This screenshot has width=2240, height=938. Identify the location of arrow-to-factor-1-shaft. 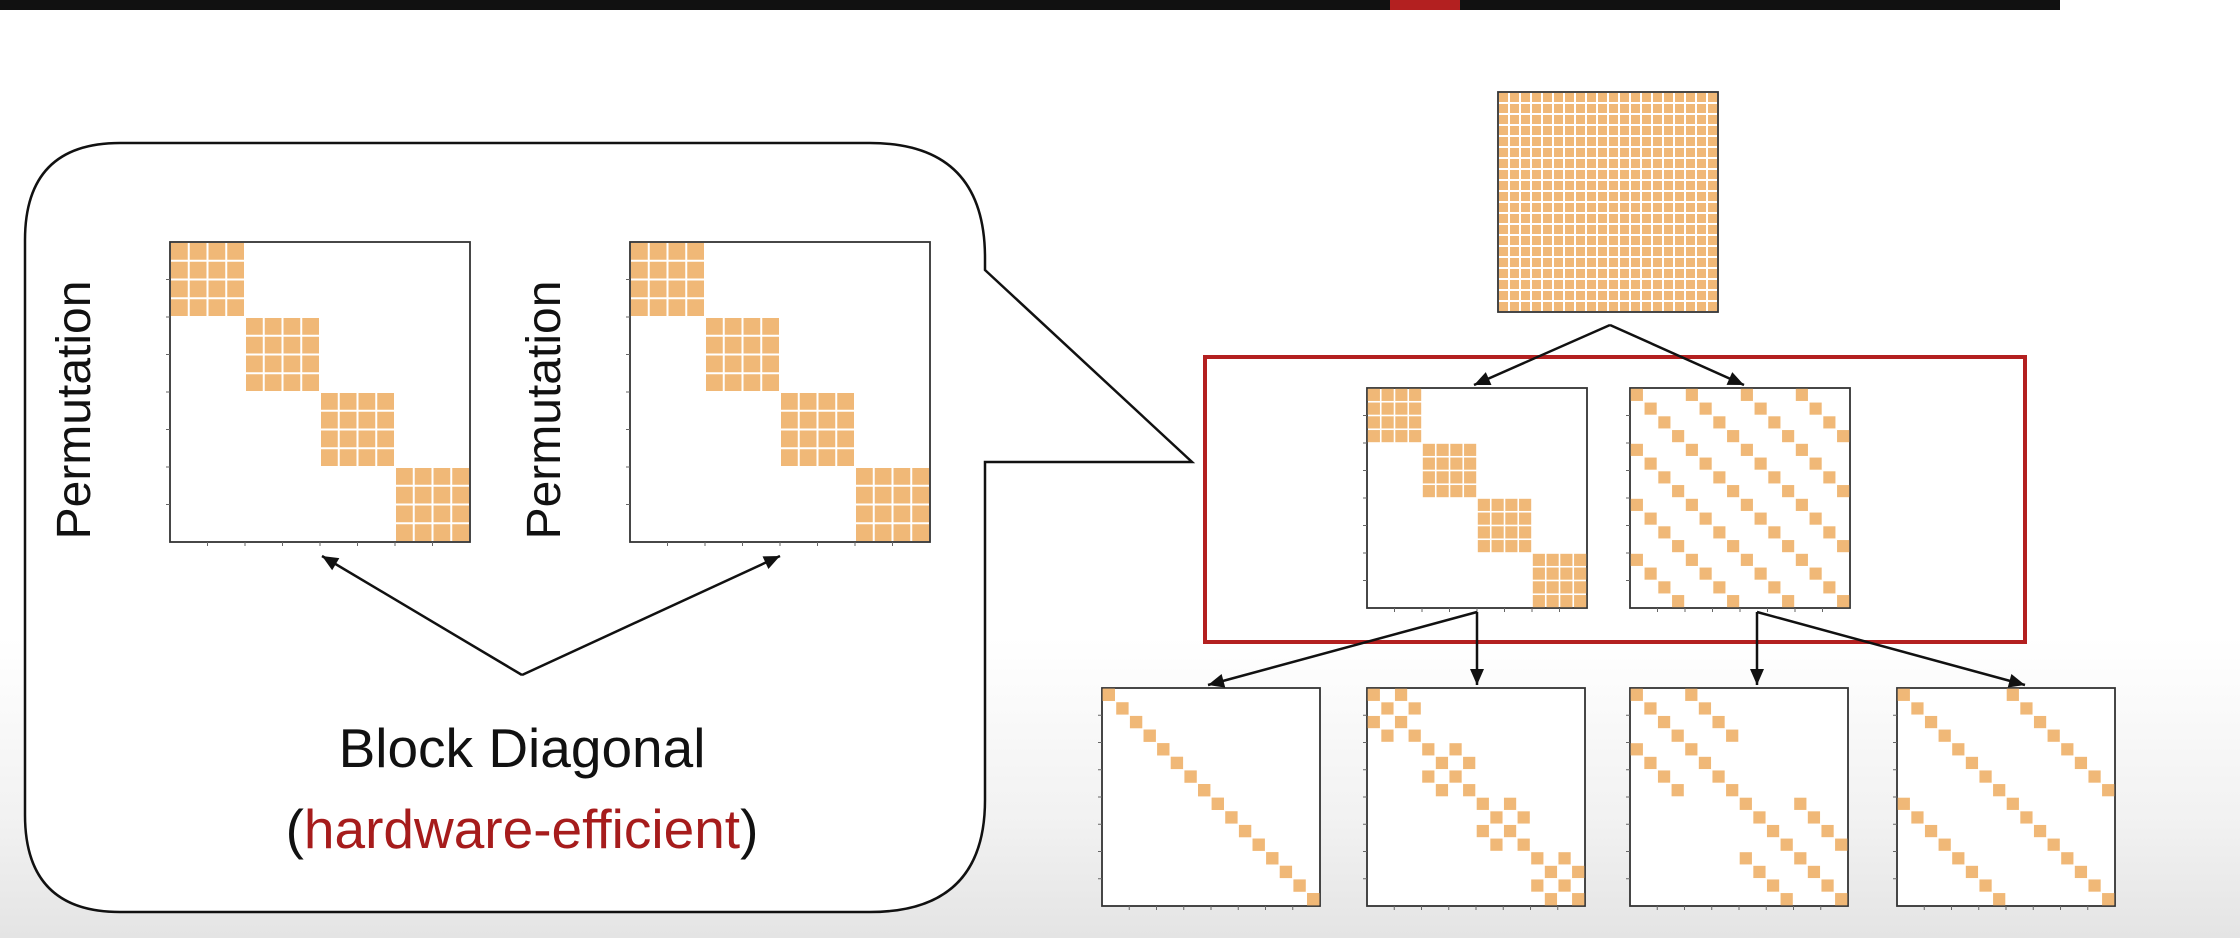
(1342, 648).